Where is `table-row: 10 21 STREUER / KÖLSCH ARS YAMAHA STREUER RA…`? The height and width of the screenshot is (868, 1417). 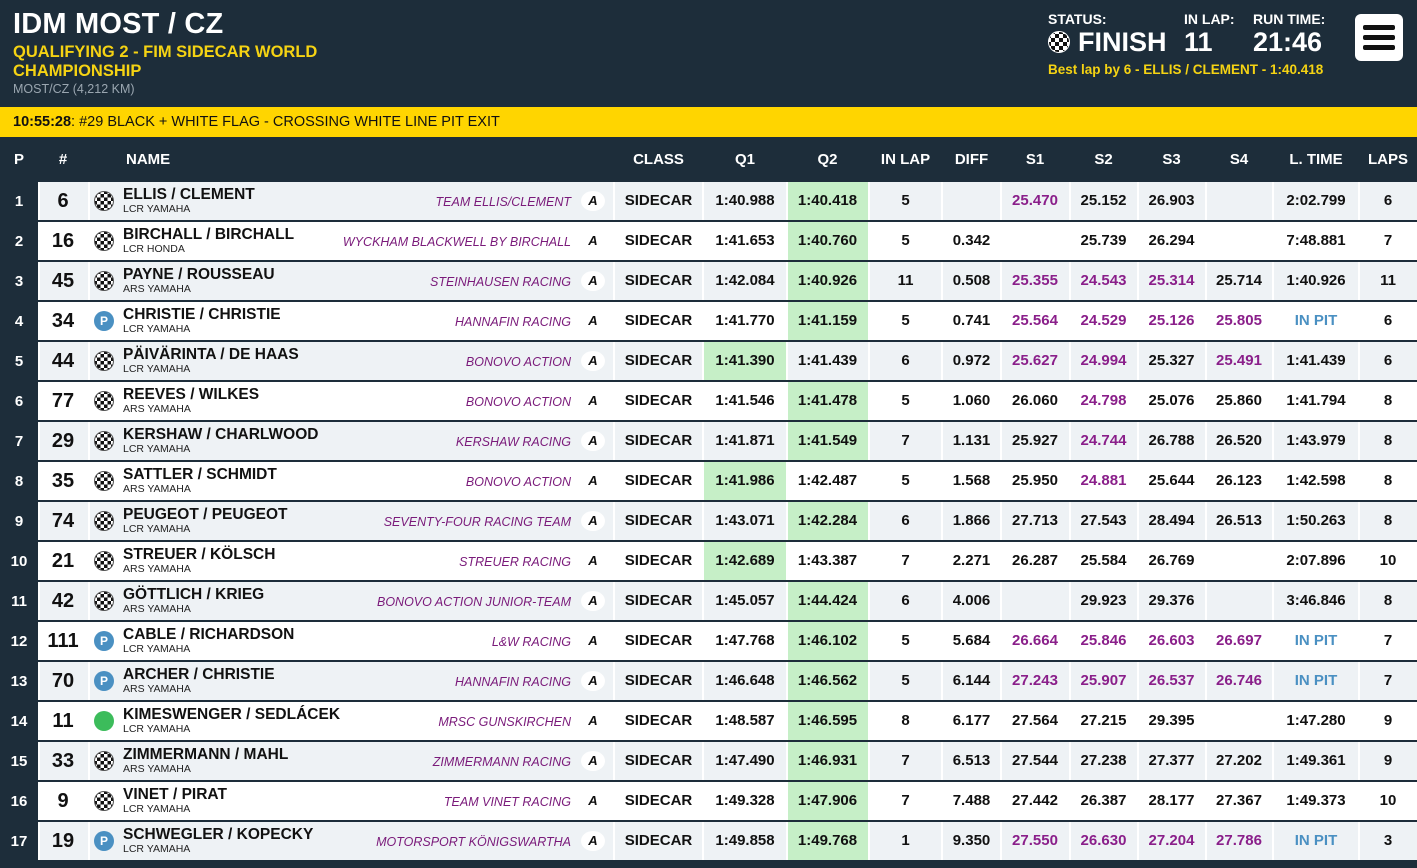 table-row: 10 21 STREUER / KÖLSCH ARS YAMAHA STREUER RA… is located at coordinates (708, 562).